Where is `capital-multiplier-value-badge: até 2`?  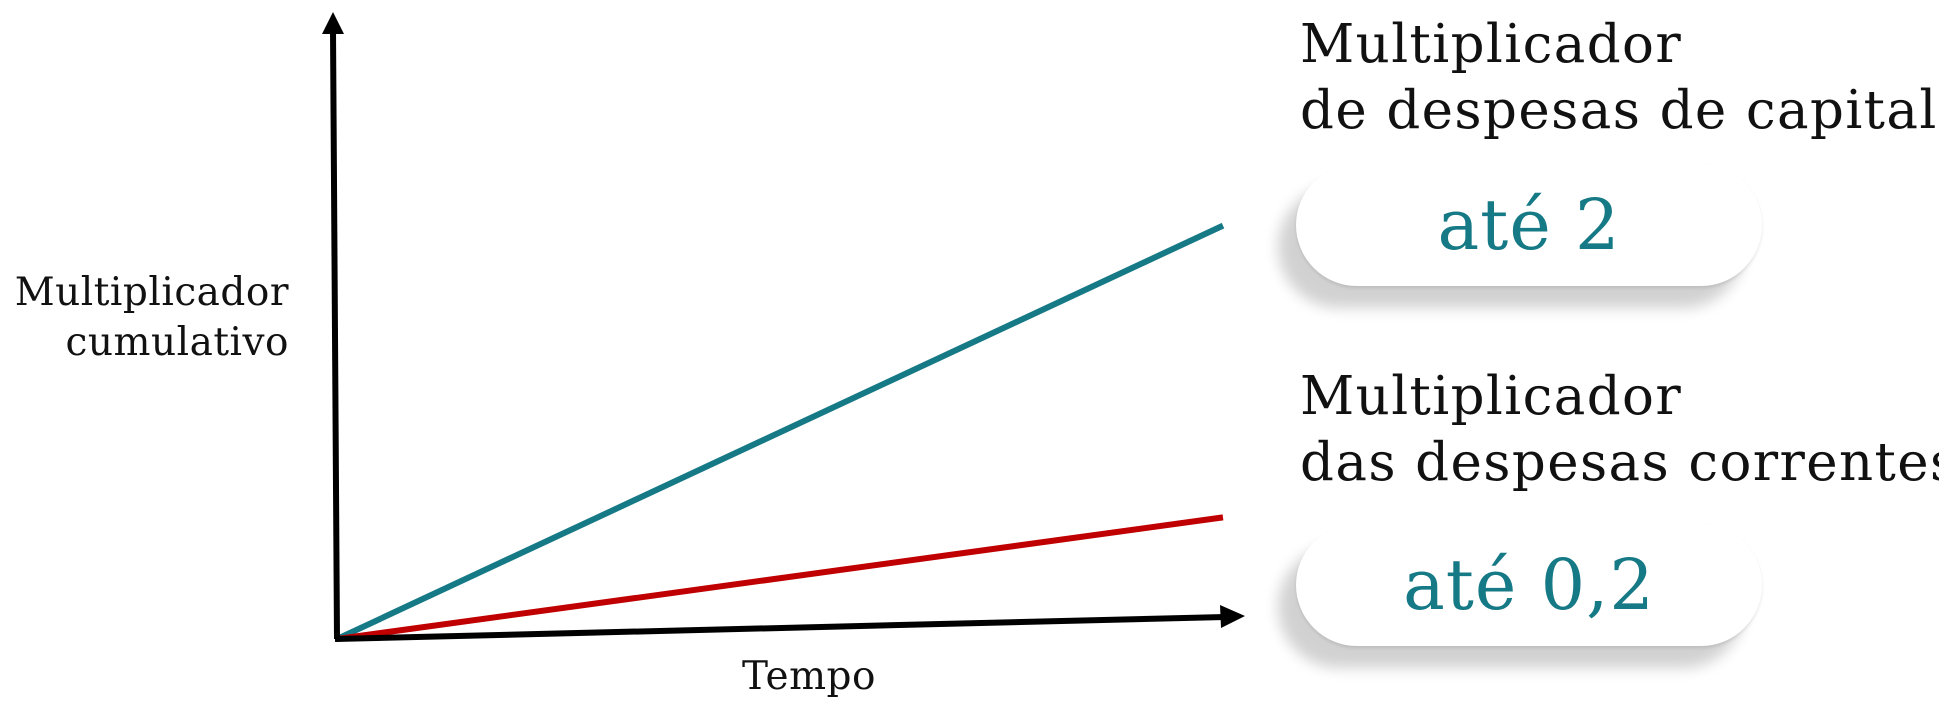 capital-multiplier-value-badge: até 2 is located at coordinates (1529, 225).